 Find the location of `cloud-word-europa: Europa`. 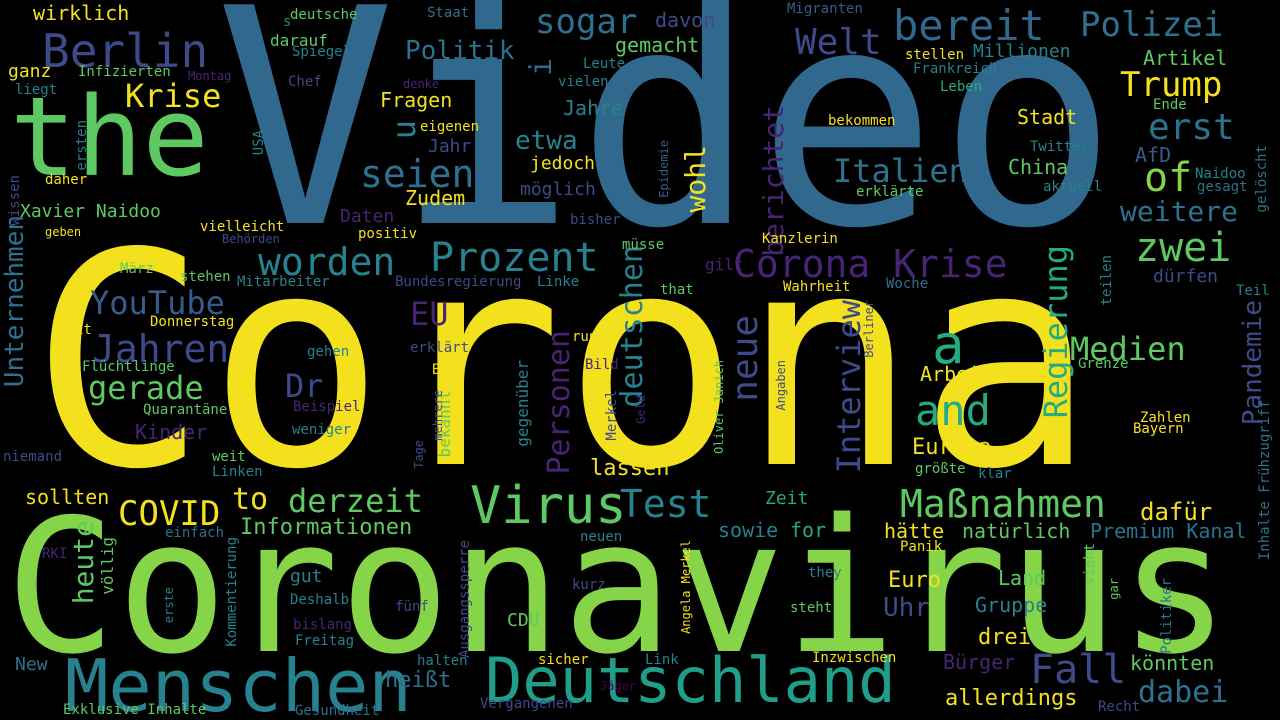

cloud-word-europa: Europa is located at coordinates (952, 447).